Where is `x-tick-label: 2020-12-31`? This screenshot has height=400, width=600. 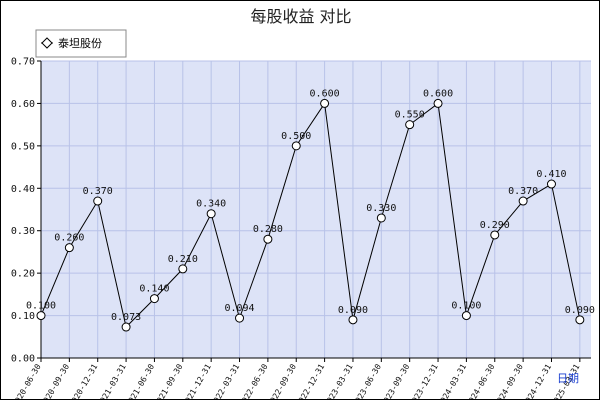 x-tick-label: 2020-12-31 is located at coordinates (84, 380).